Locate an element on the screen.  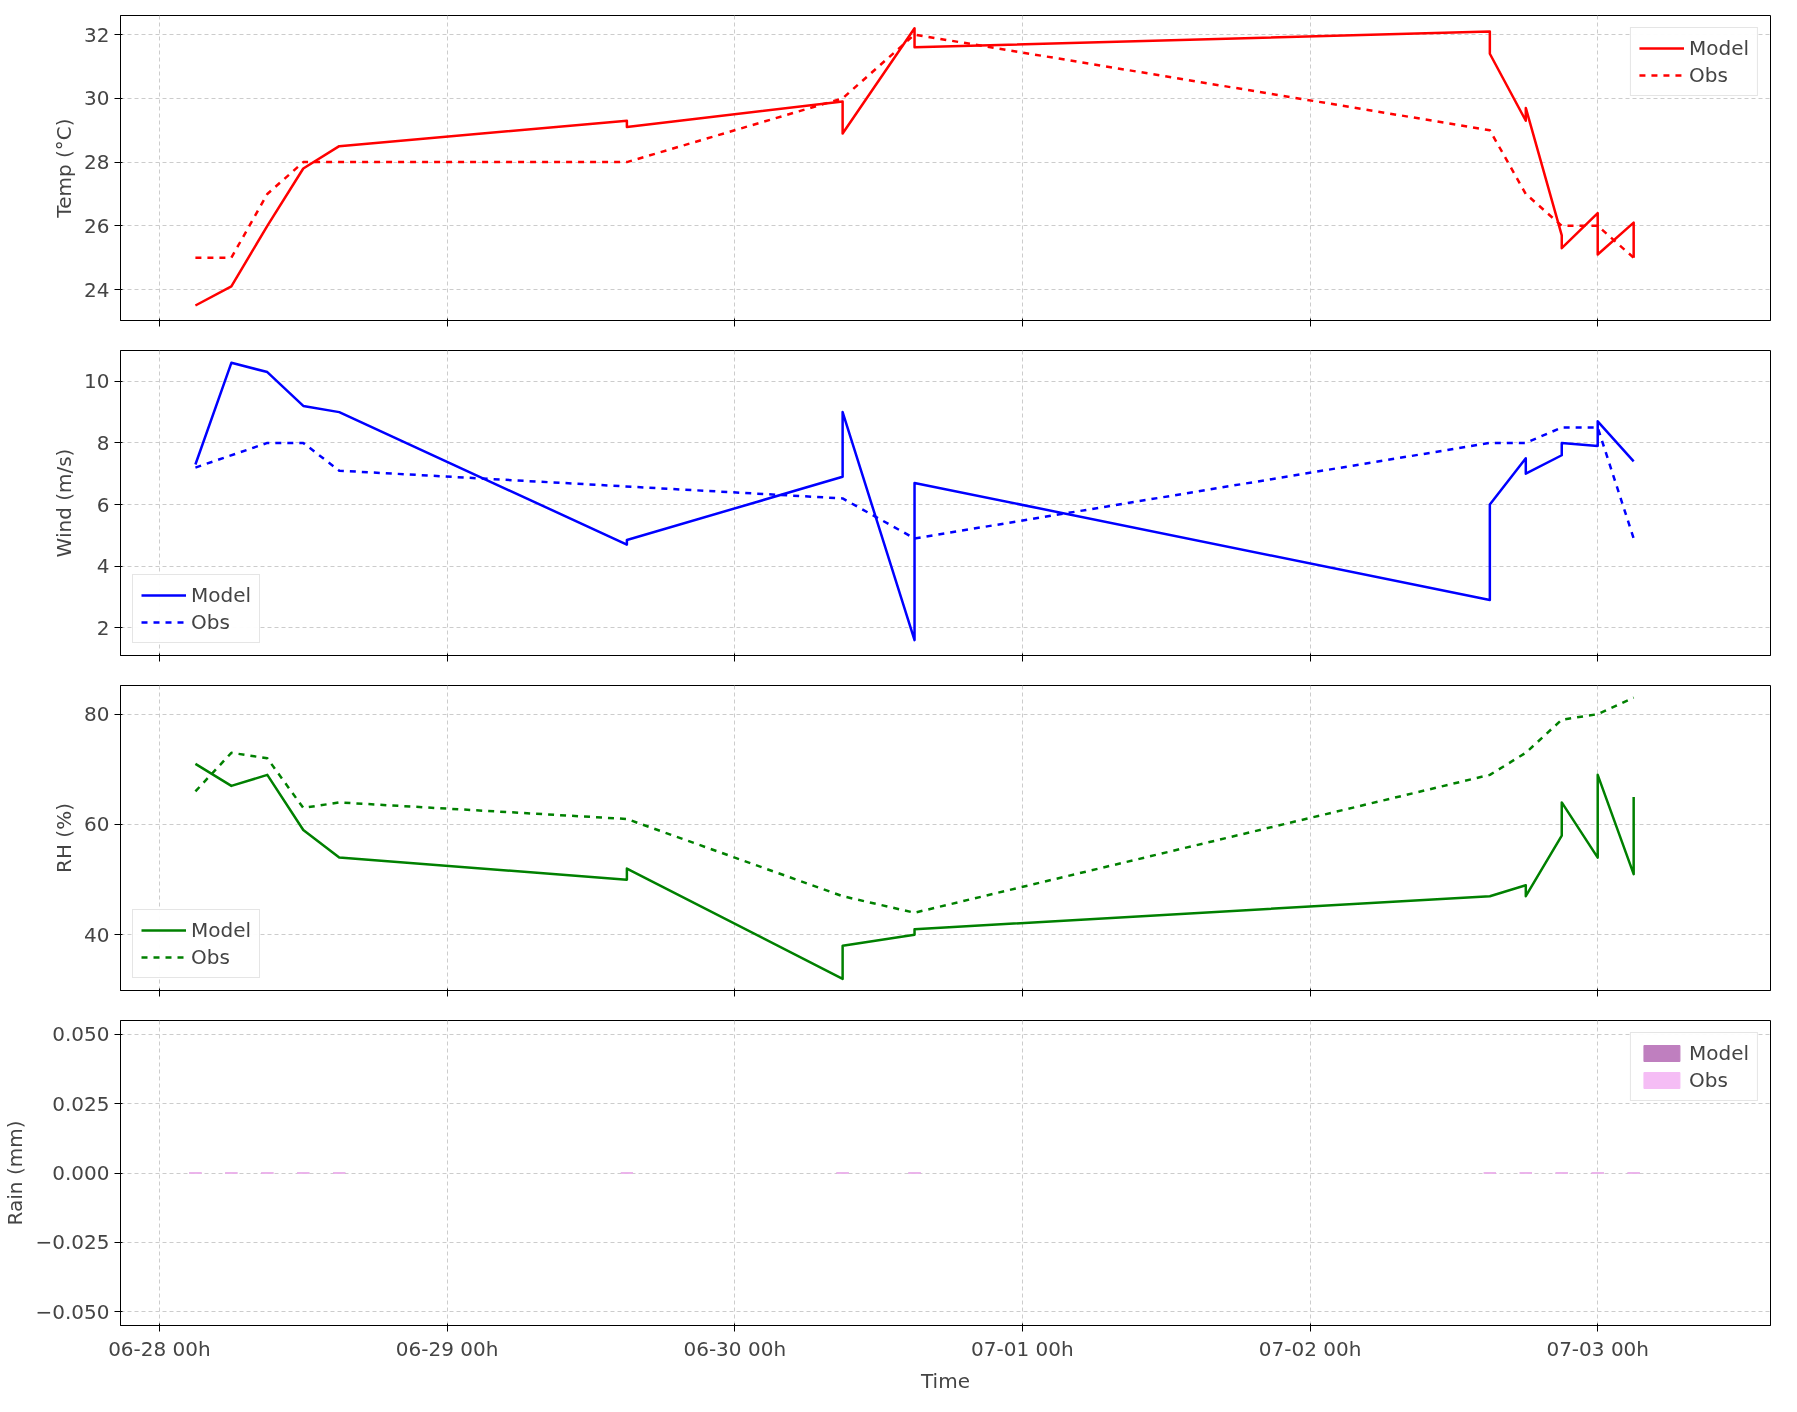
y-tick-label: 8 is located at coordinates (103, 442).